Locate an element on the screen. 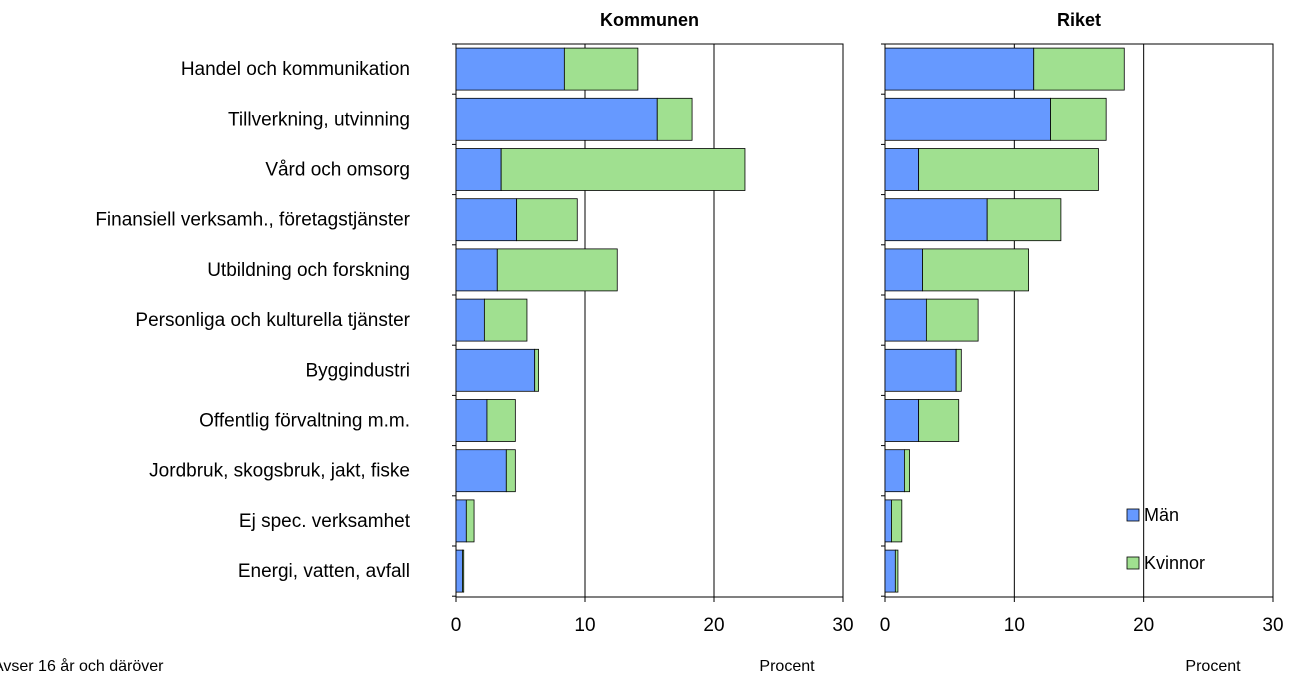 The width and height of the screenshot is (1297, 677). category-label: Handel och kommunikation is located at coordinates (295, 69).